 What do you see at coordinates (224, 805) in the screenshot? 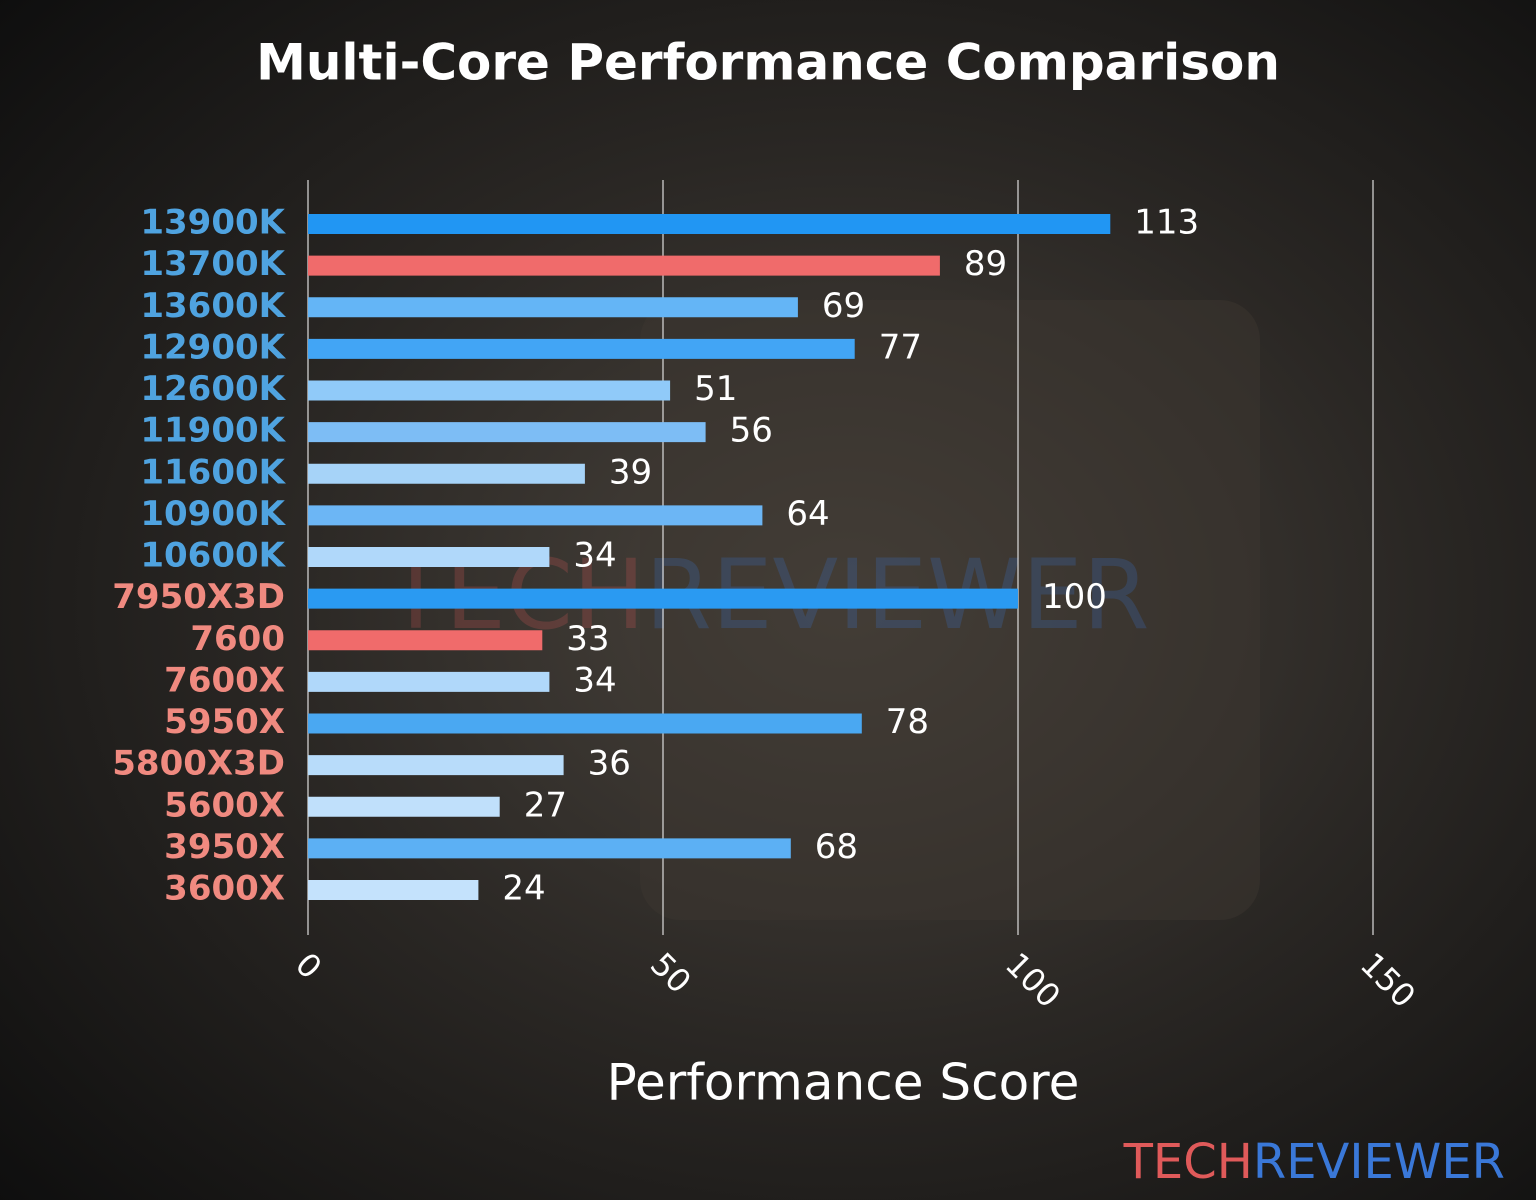
I see `y-tick-label: 5600X` at bounding box center [224, 805].